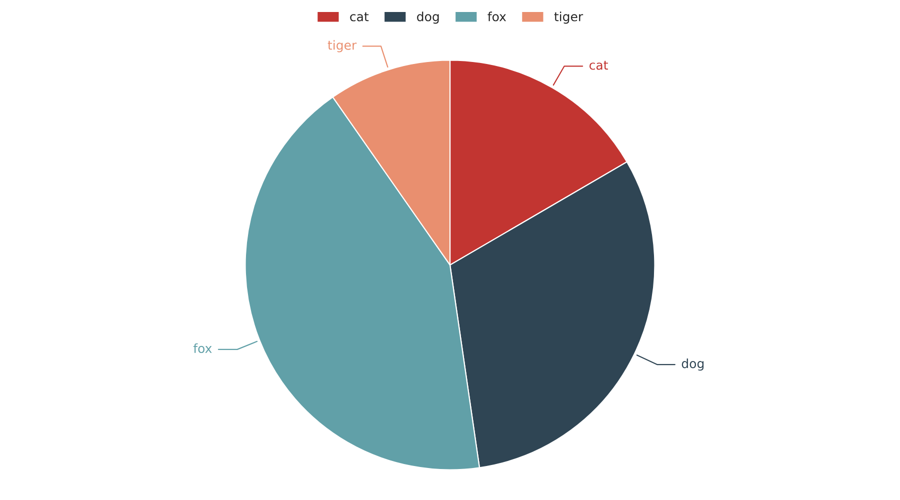  What do you see at coordinates (202, 348) in the screenshot?
I see `slice-label: fox` at bounding box center [202, 348].